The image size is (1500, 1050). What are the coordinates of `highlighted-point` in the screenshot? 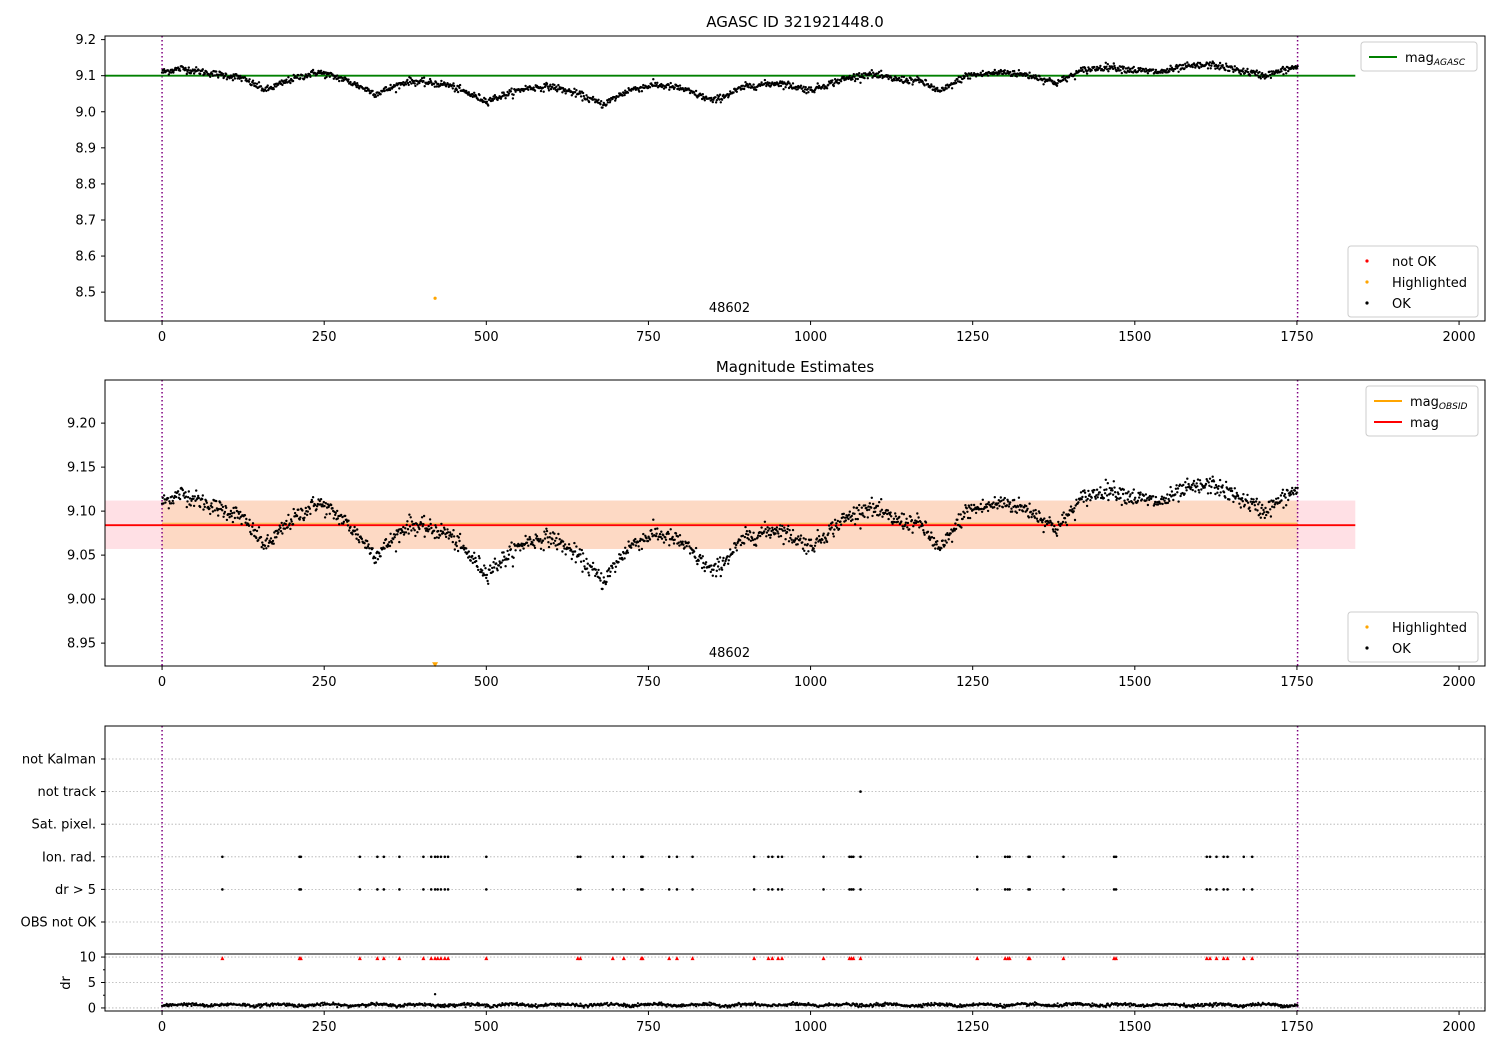 It's located at (435, 298).